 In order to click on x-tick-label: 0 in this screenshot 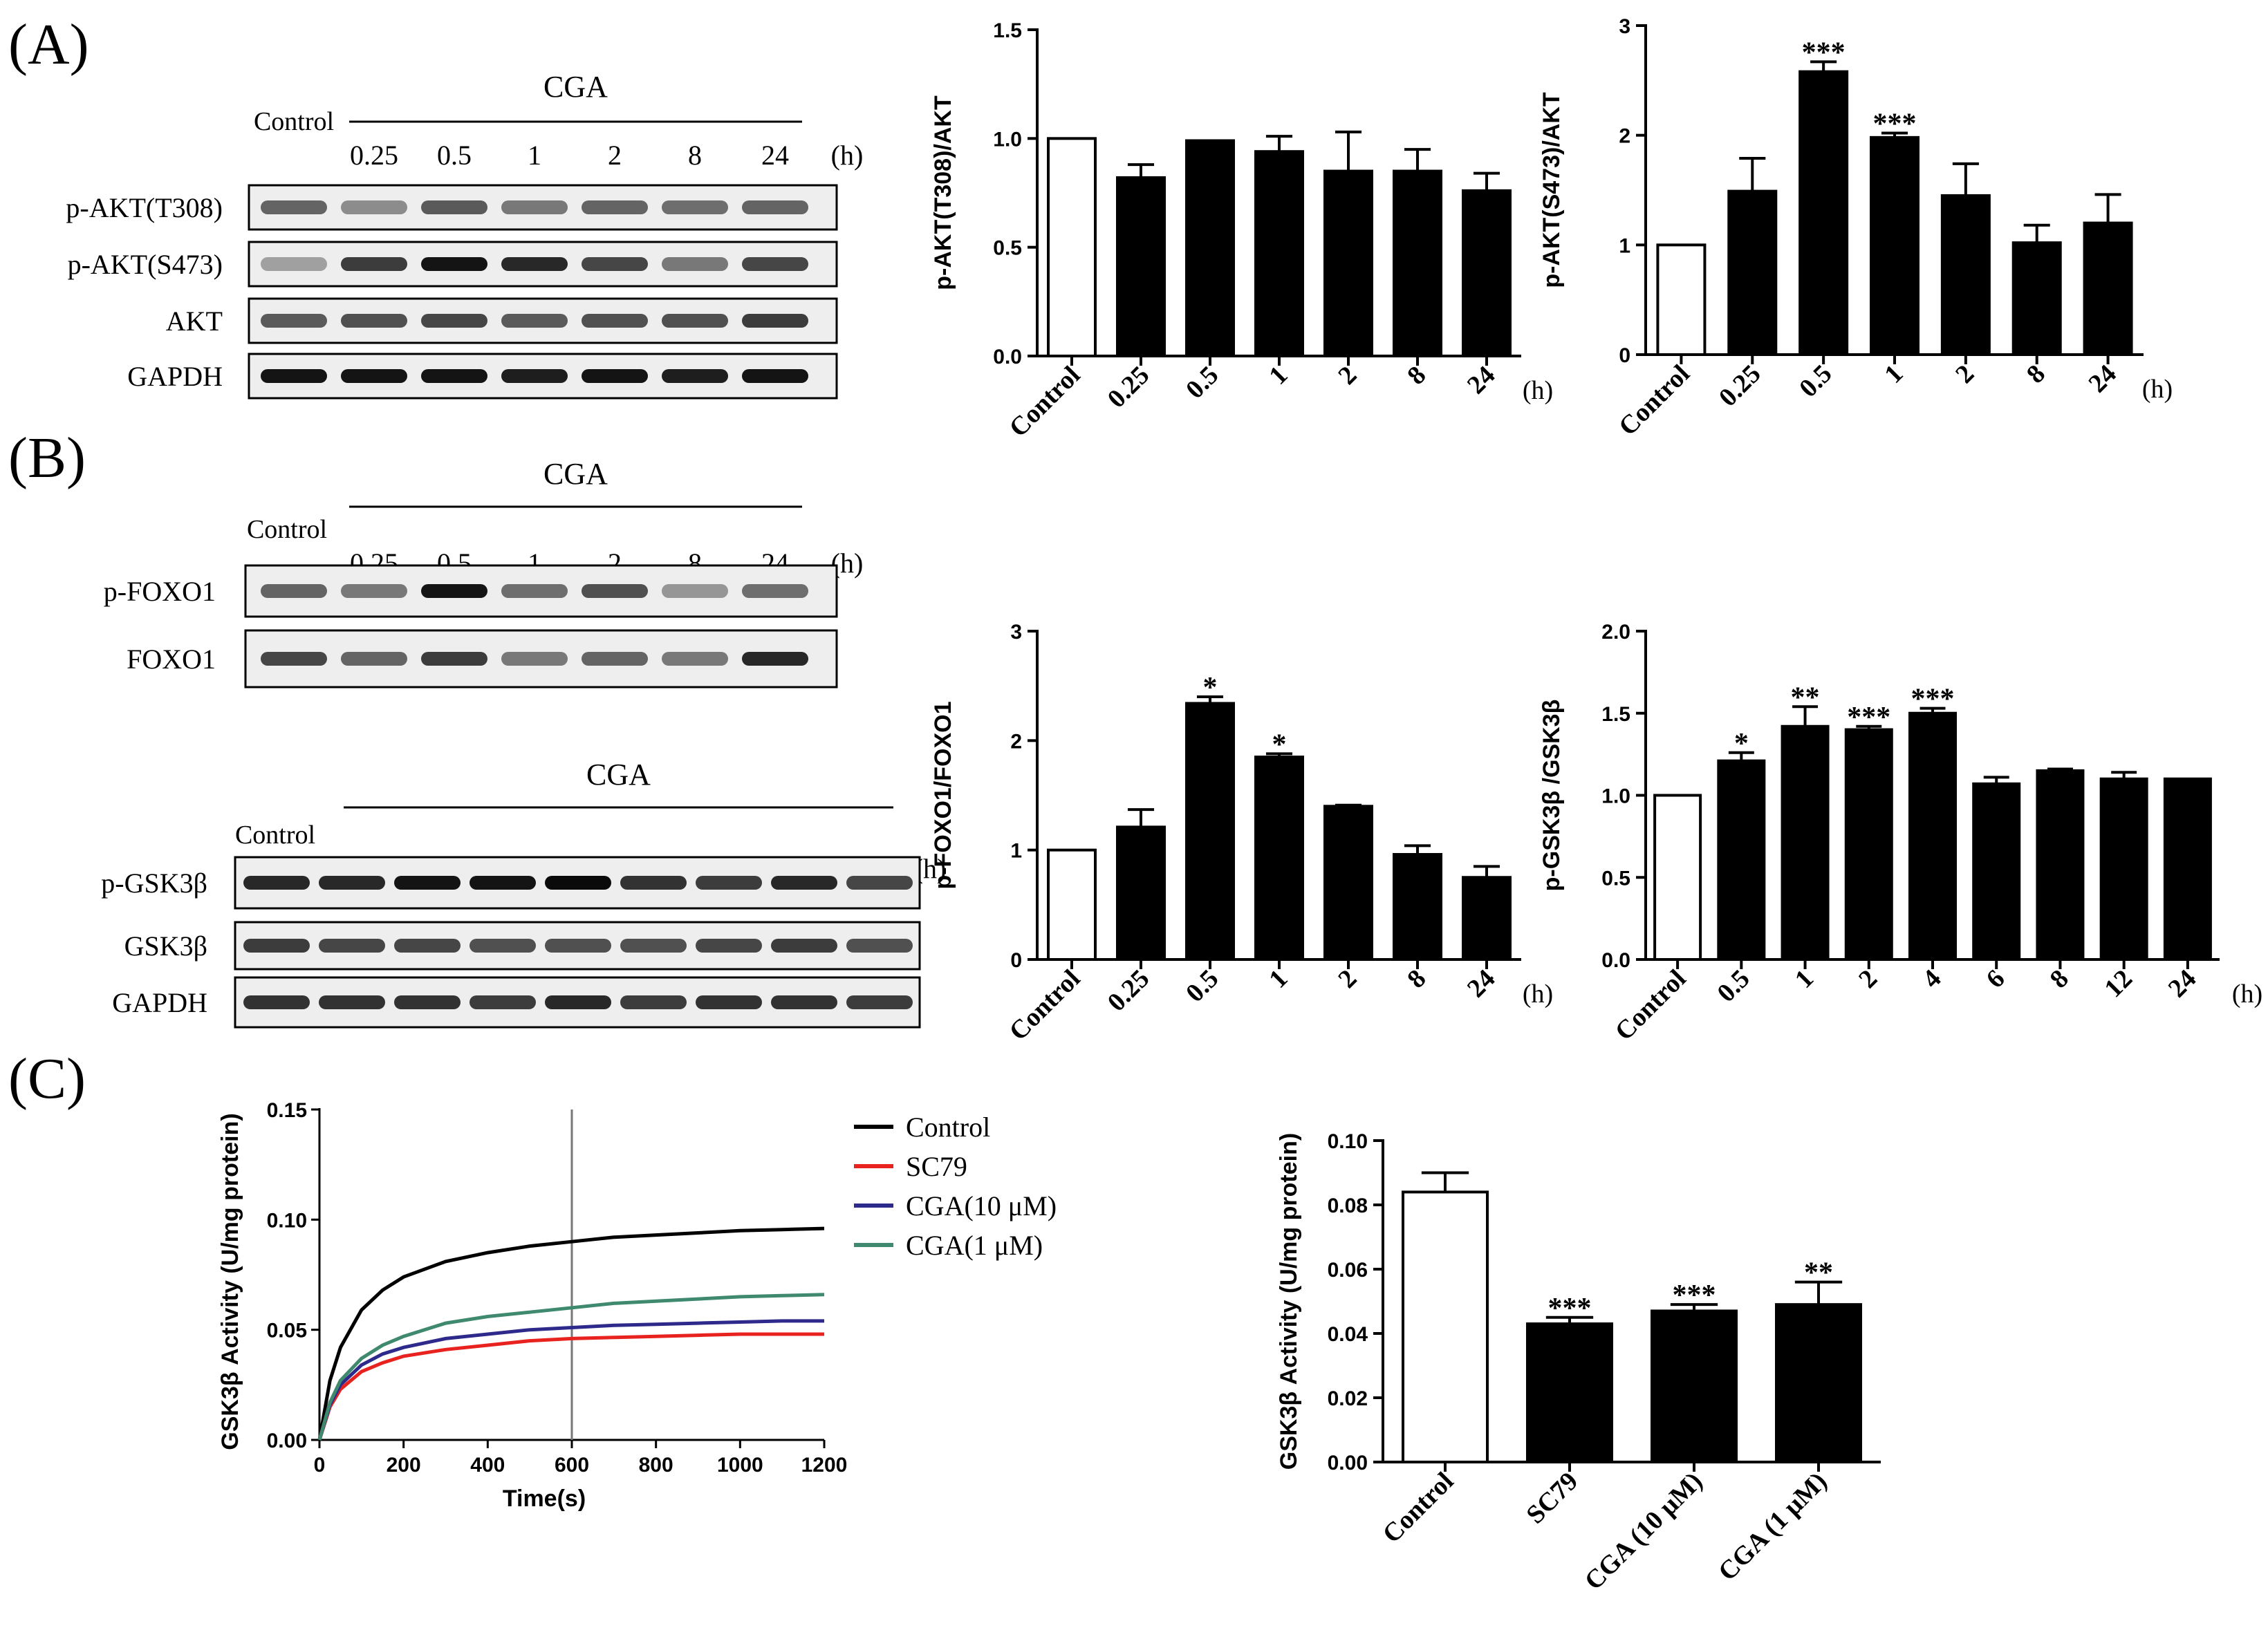, I will do `click(320, 1465)`.